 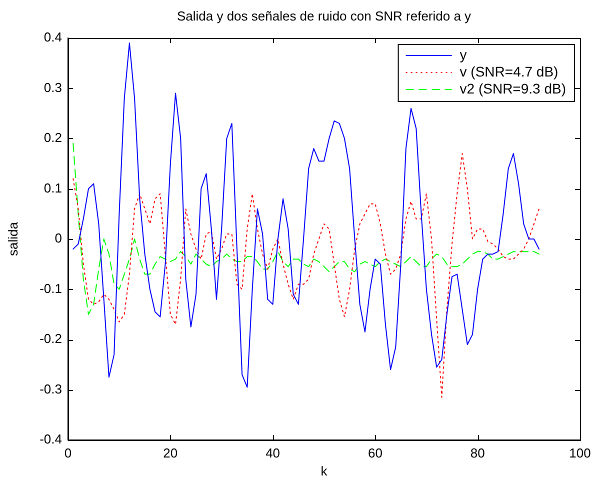 What do you see at coordinates (51, 338) in the screenshot?
I see `y-tick-label: -0.2` at bounding box center [51, 338].